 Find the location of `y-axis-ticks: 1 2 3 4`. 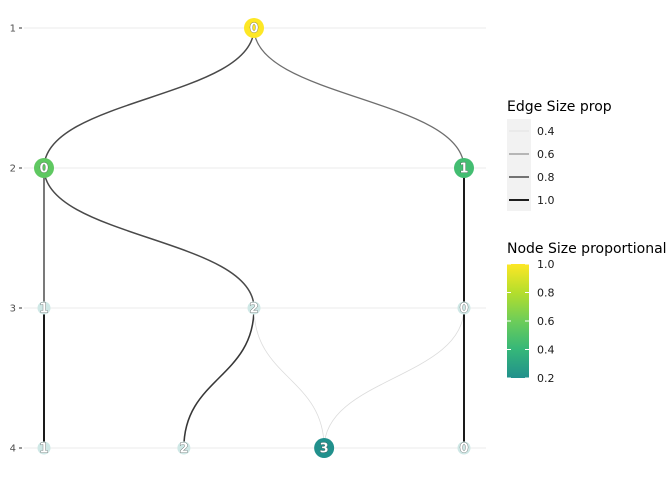

y-axis-ticks: 1 2 3 4 is located at coordinates (16, 239).